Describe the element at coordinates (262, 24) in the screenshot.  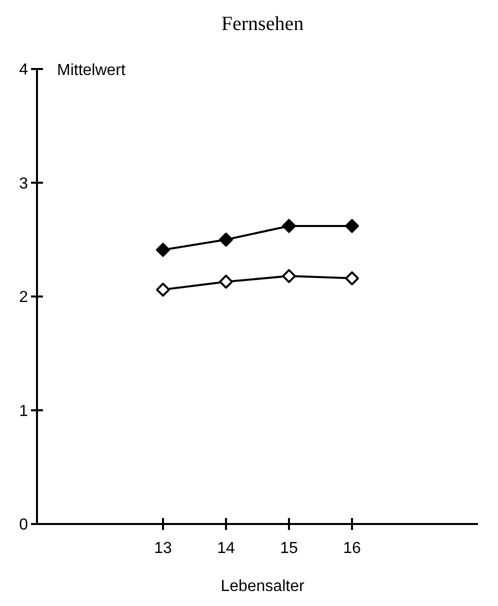
I see `chart-title: Fernsehen` at that location.